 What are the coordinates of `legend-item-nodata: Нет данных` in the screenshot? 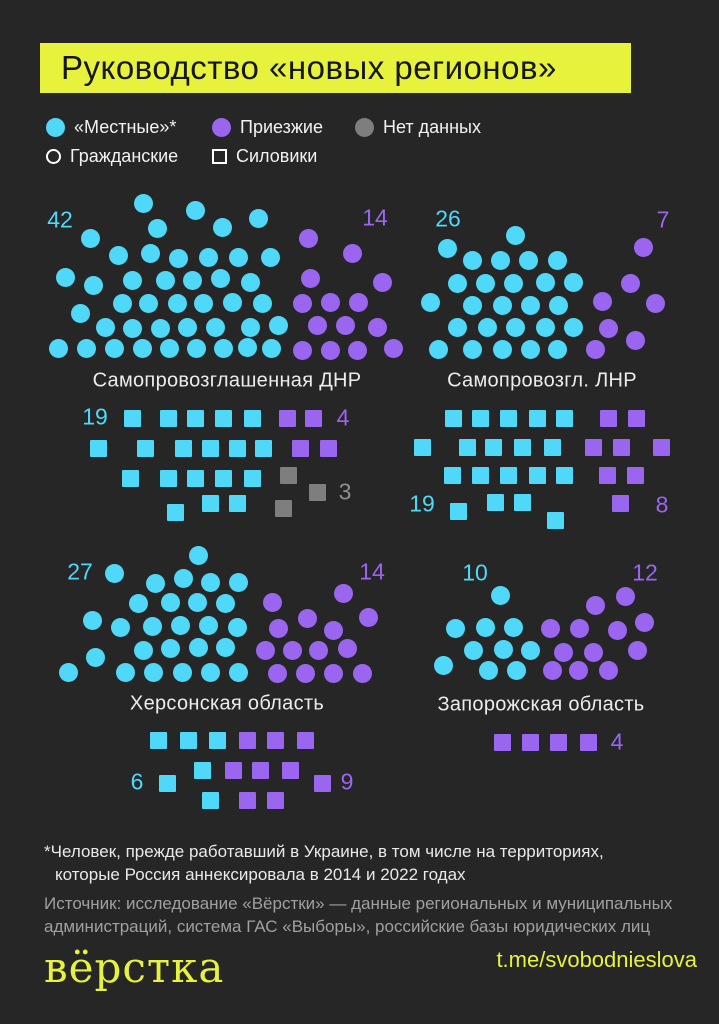 It's located at (418, 127).